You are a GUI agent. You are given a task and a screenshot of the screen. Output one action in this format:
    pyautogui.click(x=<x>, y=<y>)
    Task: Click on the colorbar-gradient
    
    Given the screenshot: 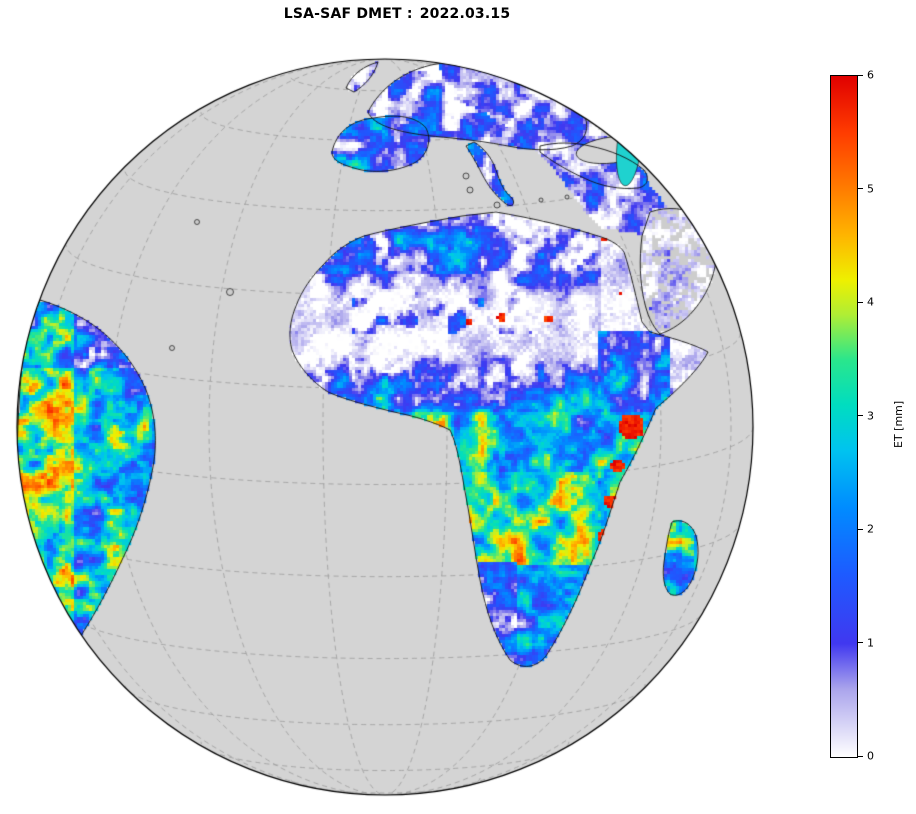 What is the action you would take?
    pyautogui.click(x=844, y=416)
    